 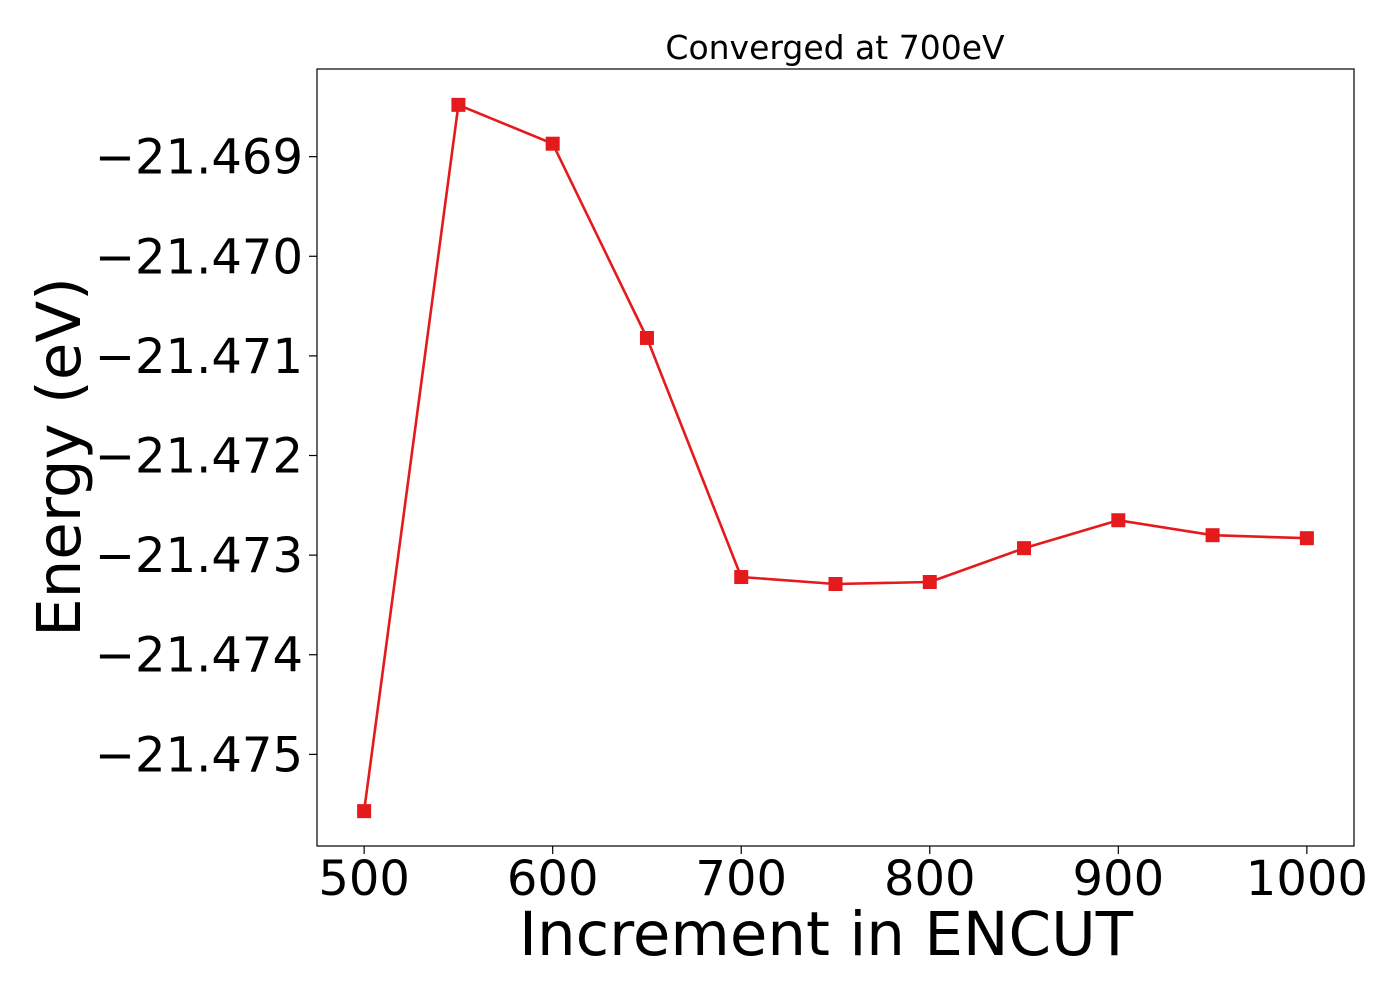 I want to click on y-tick-label: −21.474, so click(x=199, y=656).